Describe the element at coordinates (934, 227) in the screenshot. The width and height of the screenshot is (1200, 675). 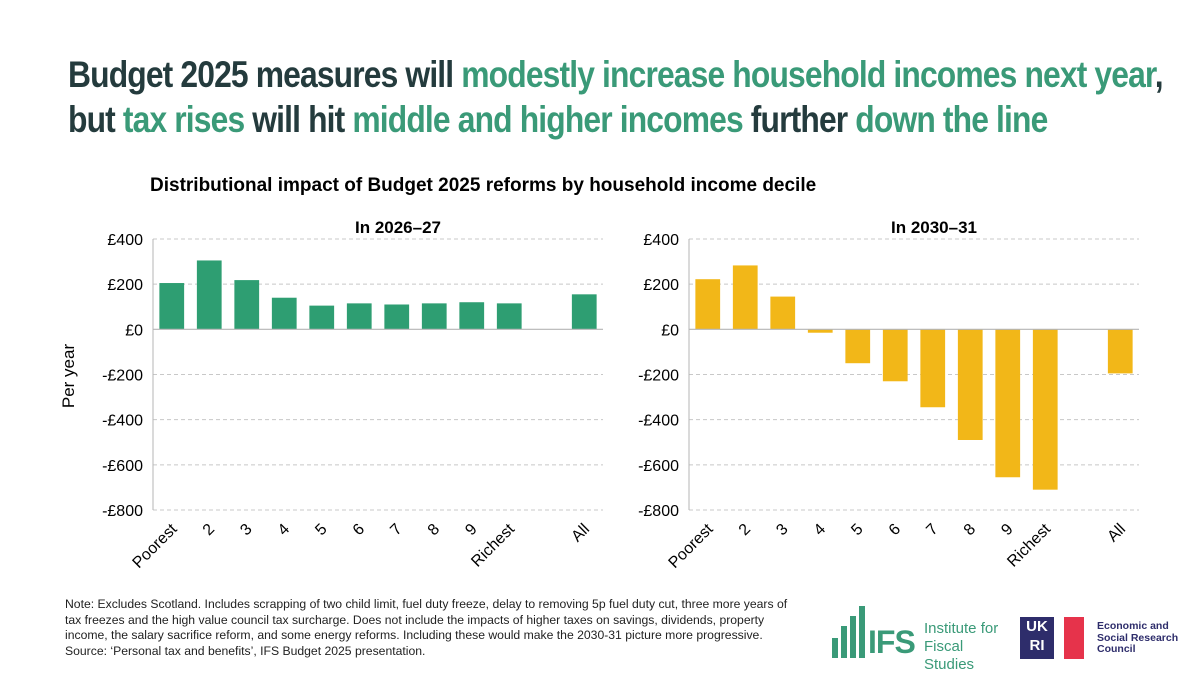
I see `panel-title: In 2030–31` at that location.